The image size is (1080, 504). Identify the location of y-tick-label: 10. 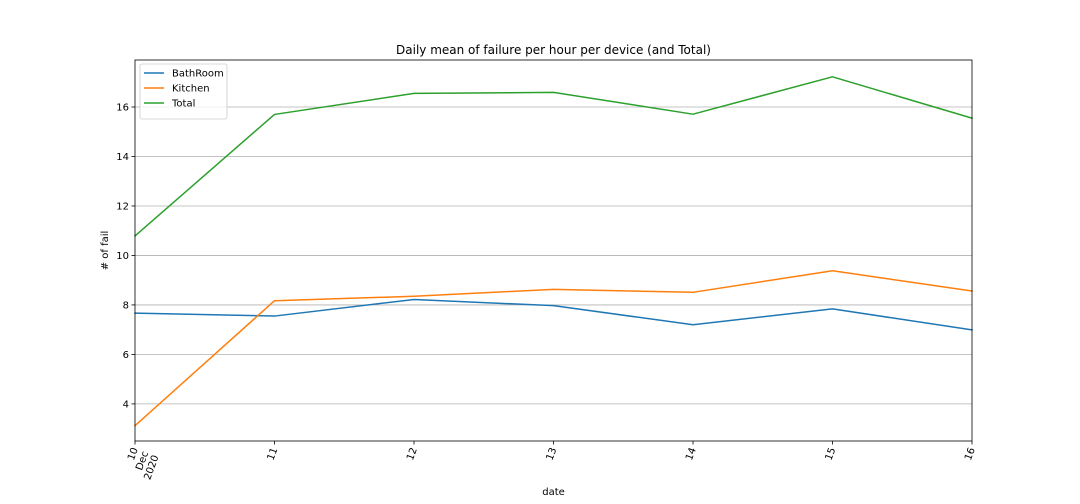
(122, 256).